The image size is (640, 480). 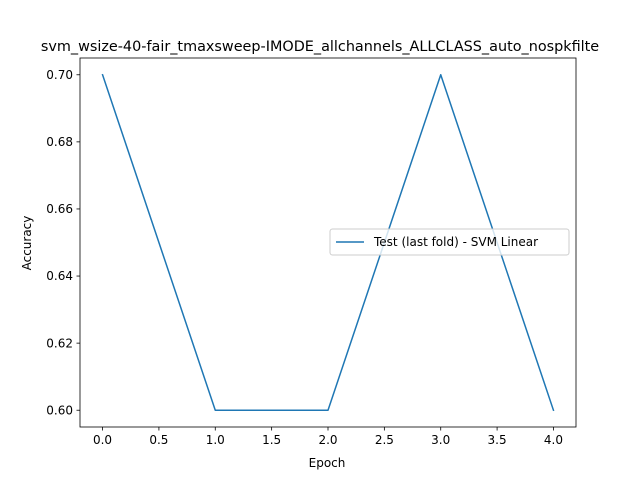 I want to click on x-tick-label: 2.5, so click(x=384, y=440).